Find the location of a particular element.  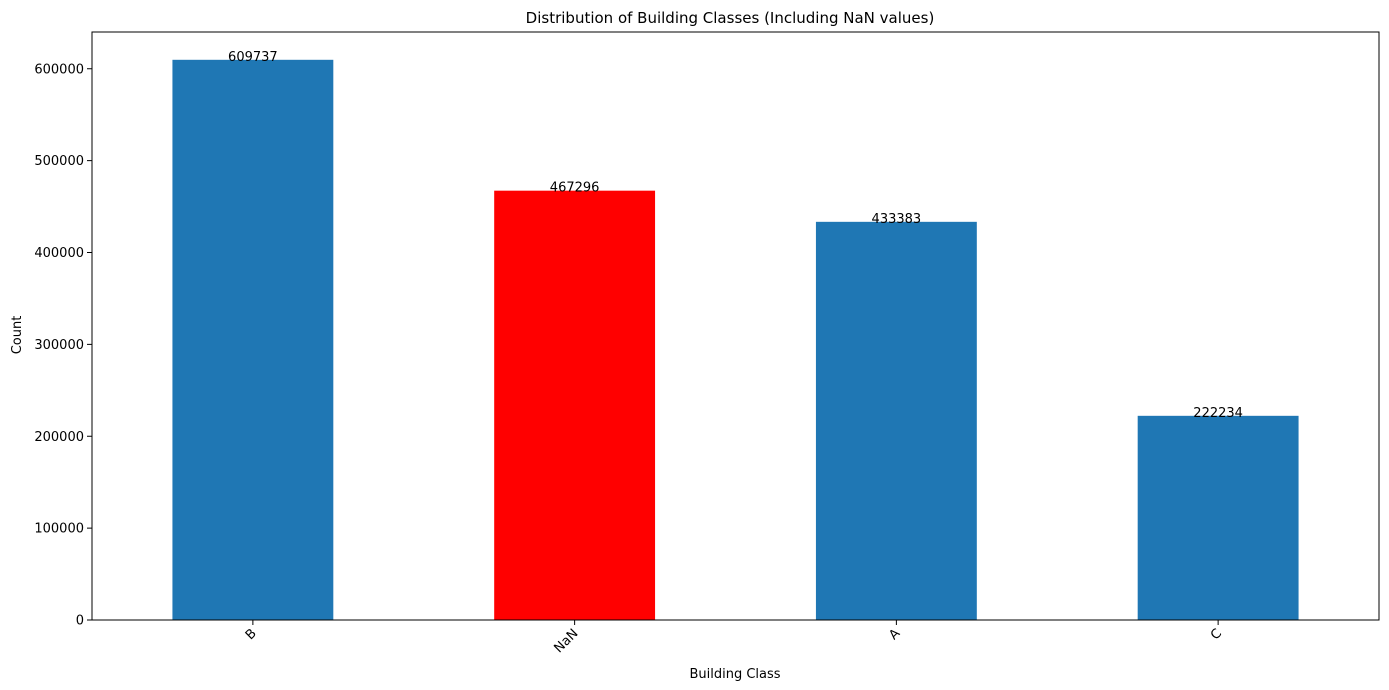

y-tick-label: 600000 is located at coordinates (59, 69).